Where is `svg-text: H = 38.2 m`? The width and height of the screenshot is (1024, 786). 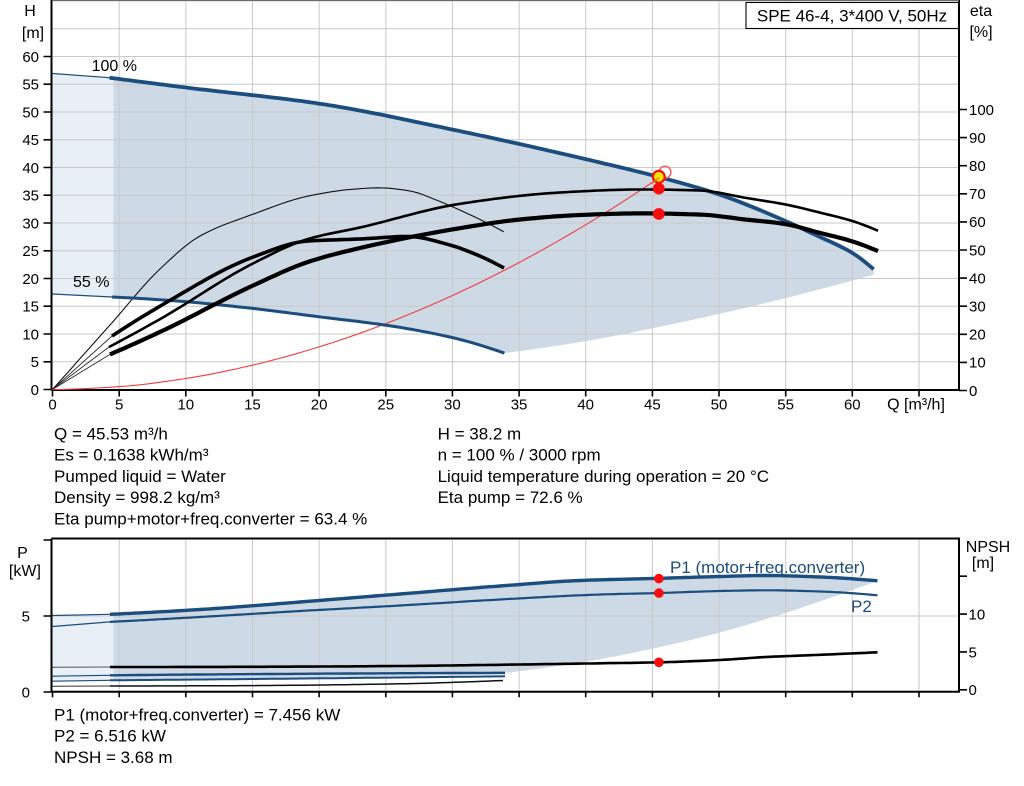 svg-text: H = 38.2 m is located at coordinates (480, 433).